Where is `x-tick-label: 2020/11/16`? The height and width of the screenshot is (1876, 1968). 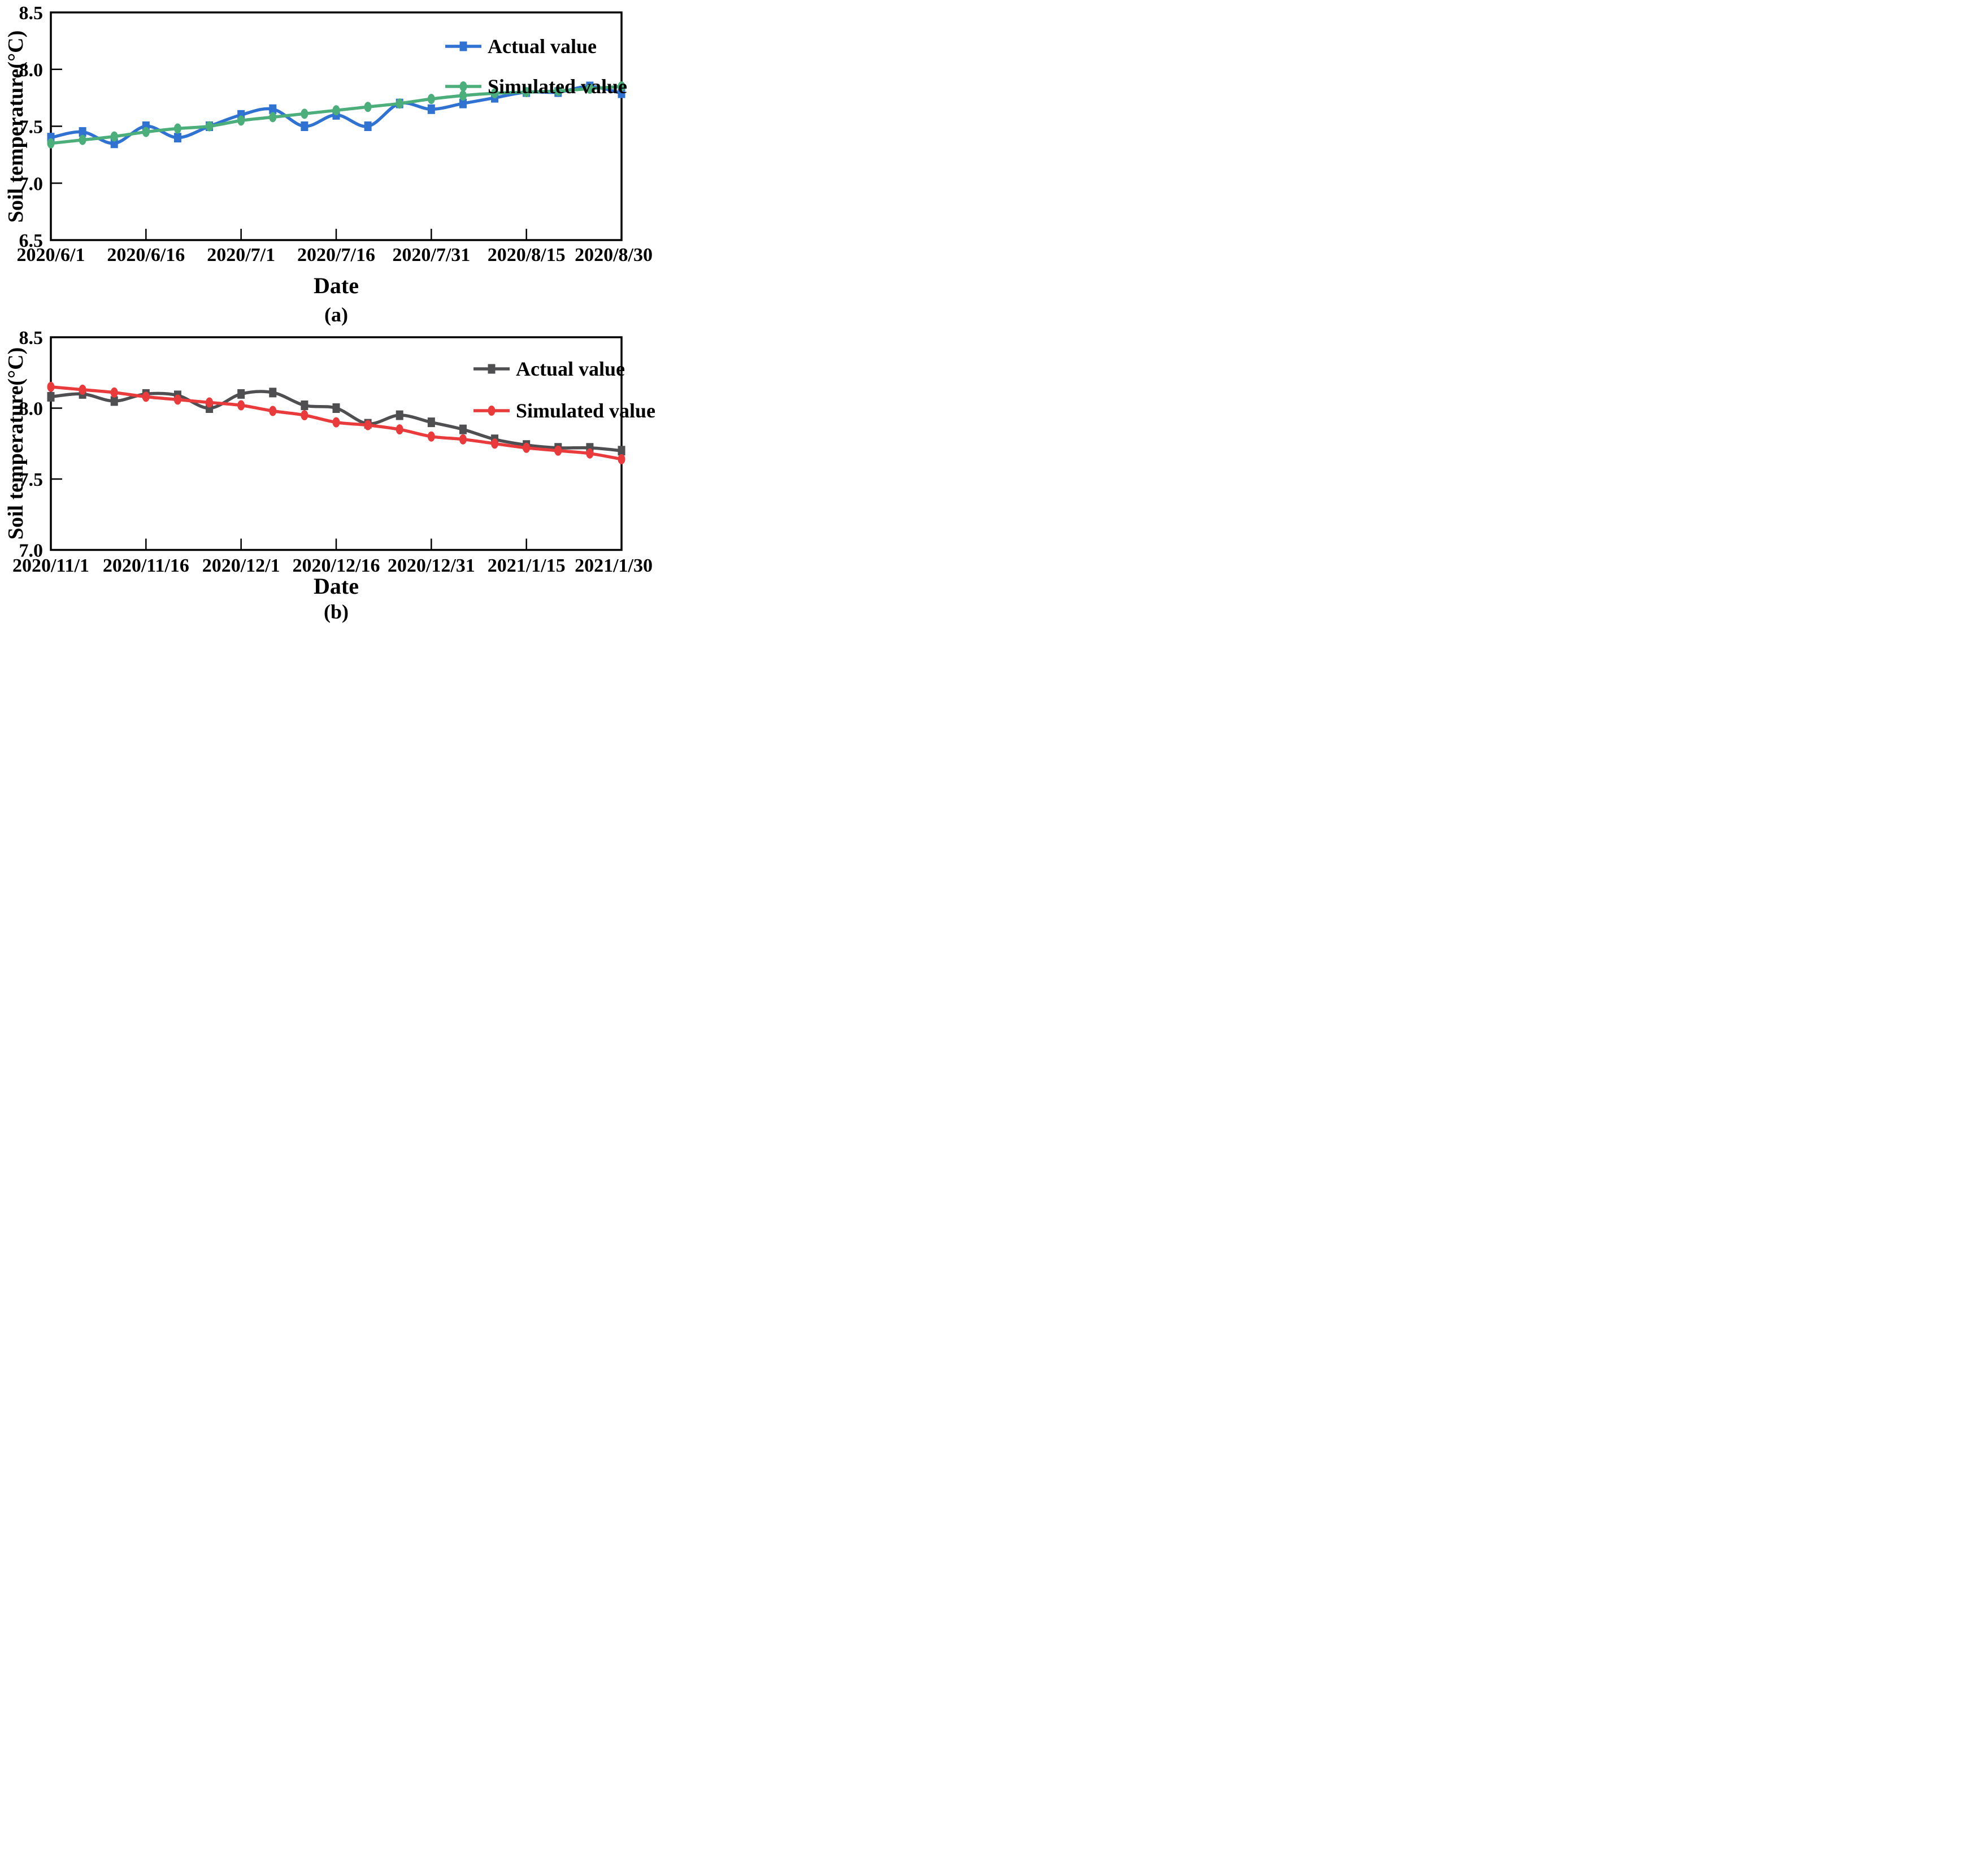
x-tick-label: 2020/11/16 is located at coordinates (146, 565).